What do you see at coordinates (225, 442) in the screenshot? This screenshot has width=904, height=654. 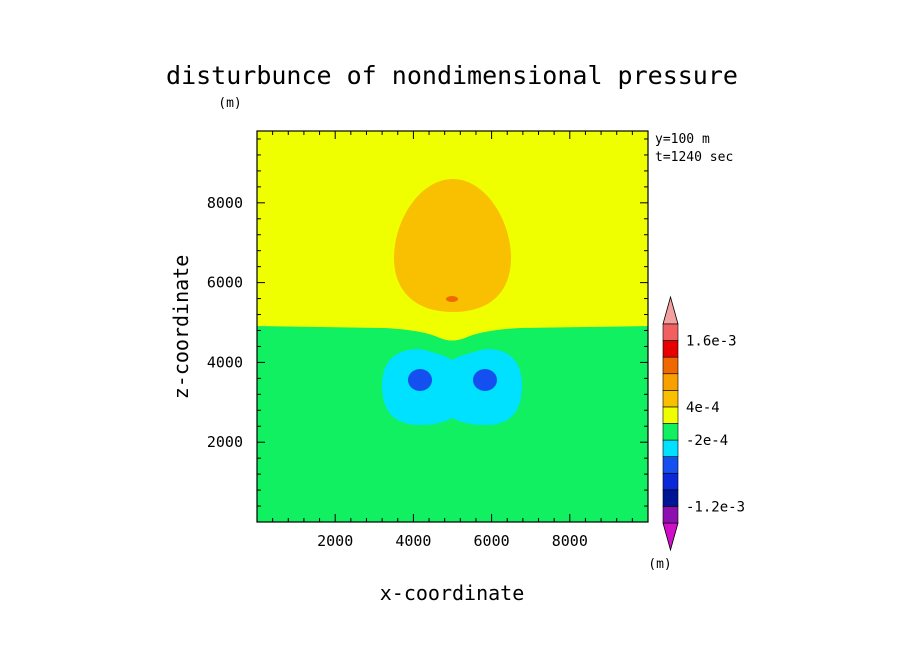 I see `y-tick-label-2000: 2000` at bounding box center [225, 442].